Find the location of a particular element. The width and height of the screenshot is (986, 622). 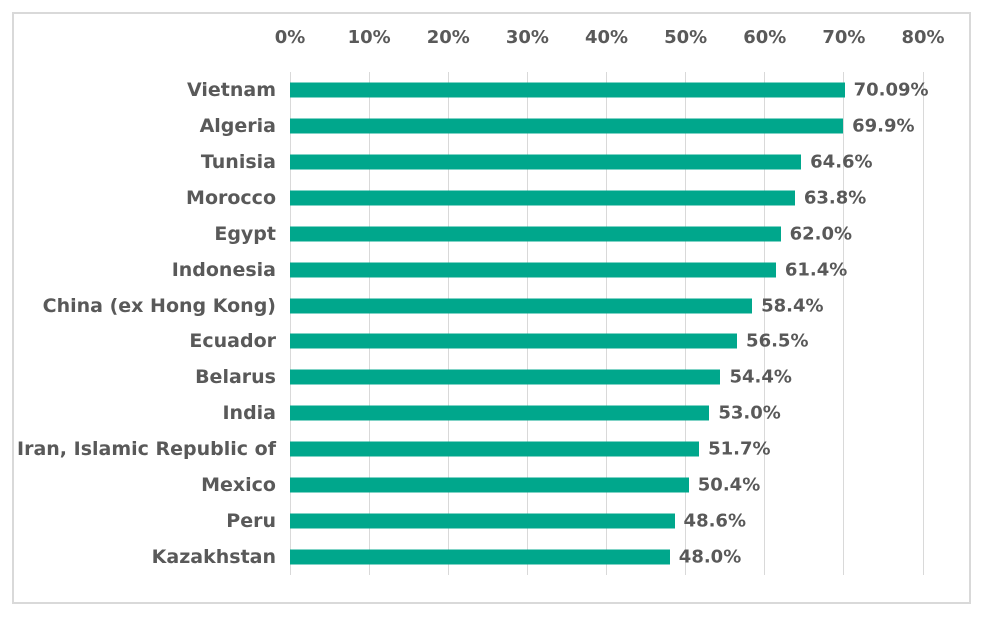

value-label: 58.4% is located at coordinates (792, 306).